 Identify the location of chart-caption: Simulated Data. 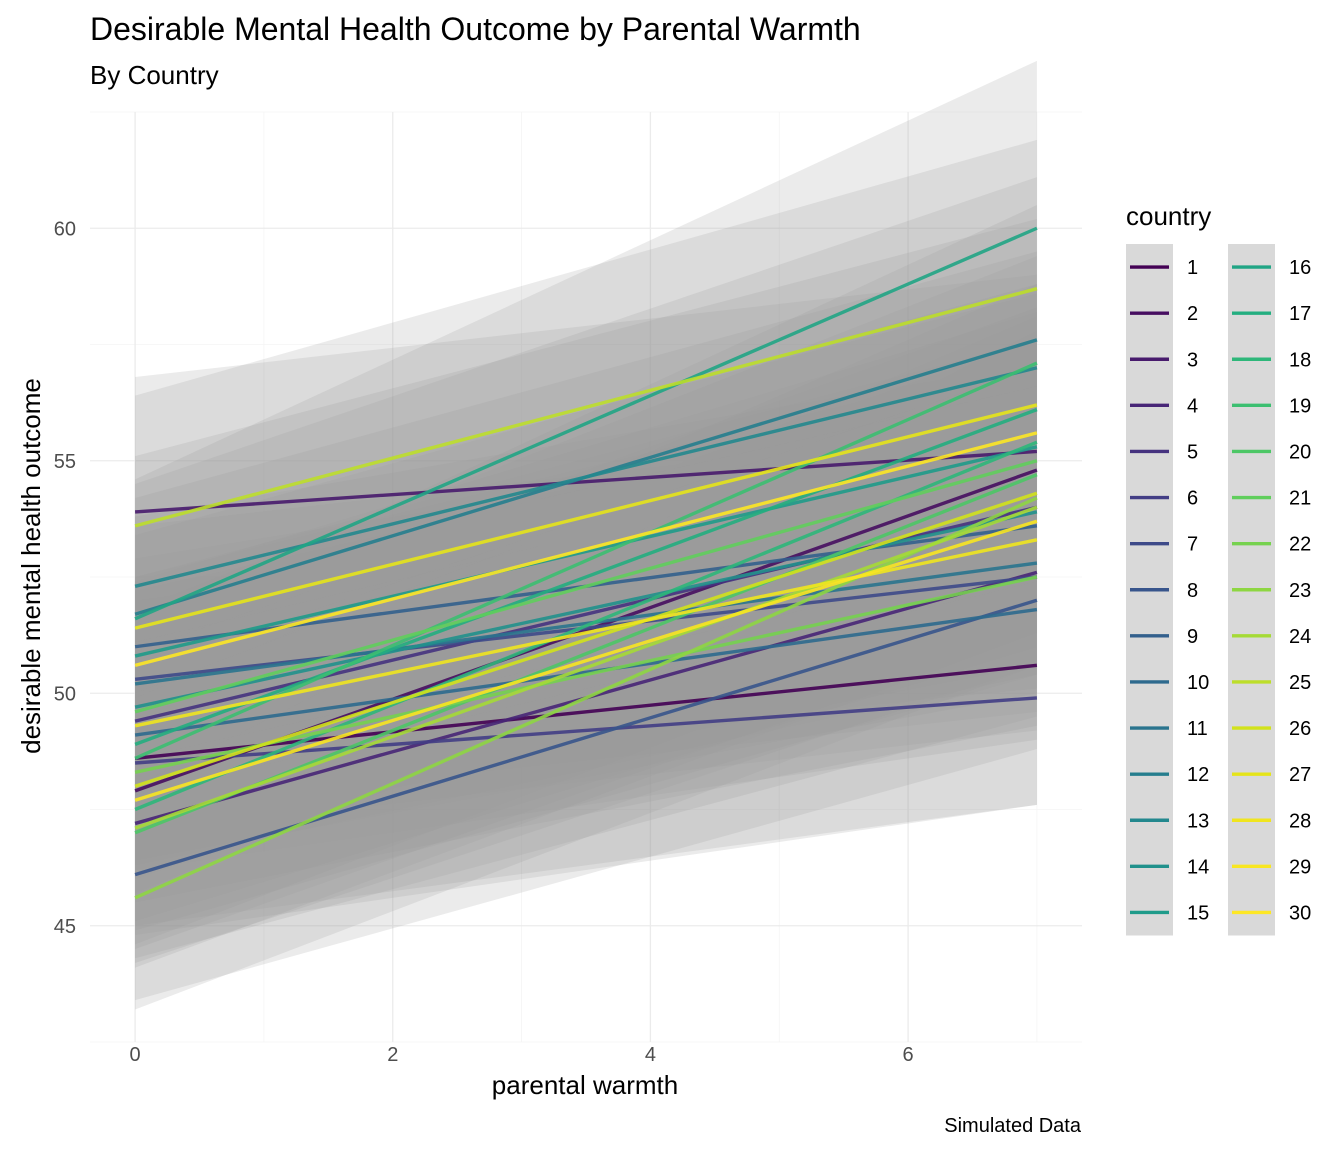
(1013, 1126).